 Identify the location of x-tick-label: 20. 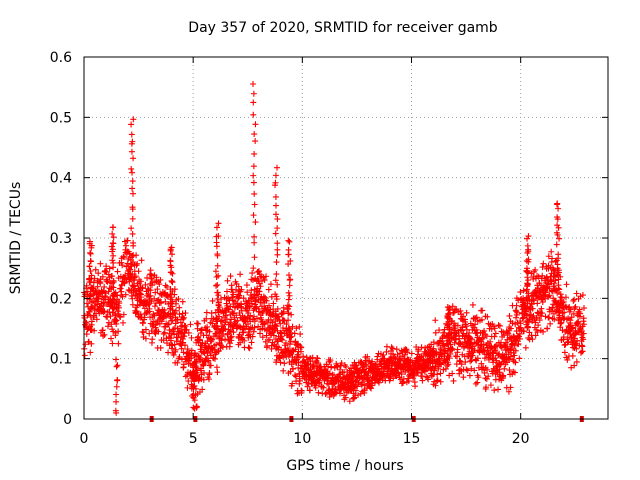
(521, 439).